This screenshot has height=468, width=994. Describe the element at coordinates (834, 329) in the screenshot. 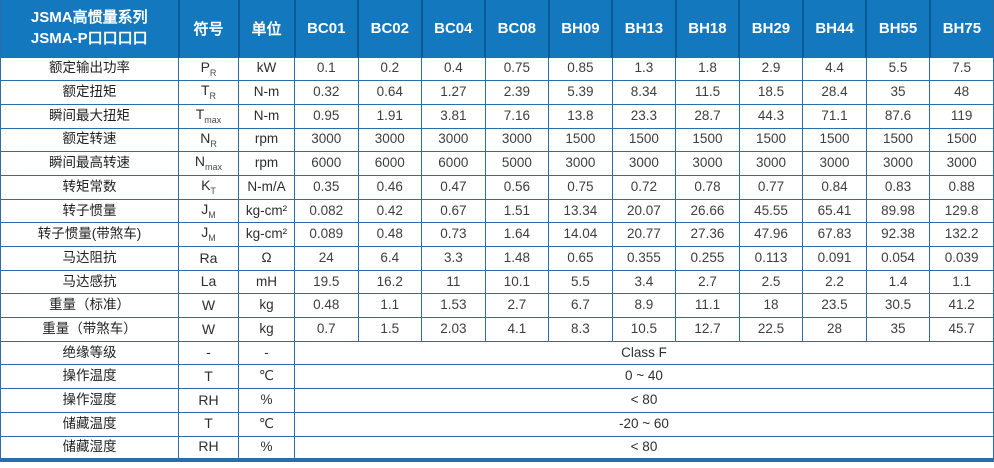

I see `value-cell: 28` at that location.